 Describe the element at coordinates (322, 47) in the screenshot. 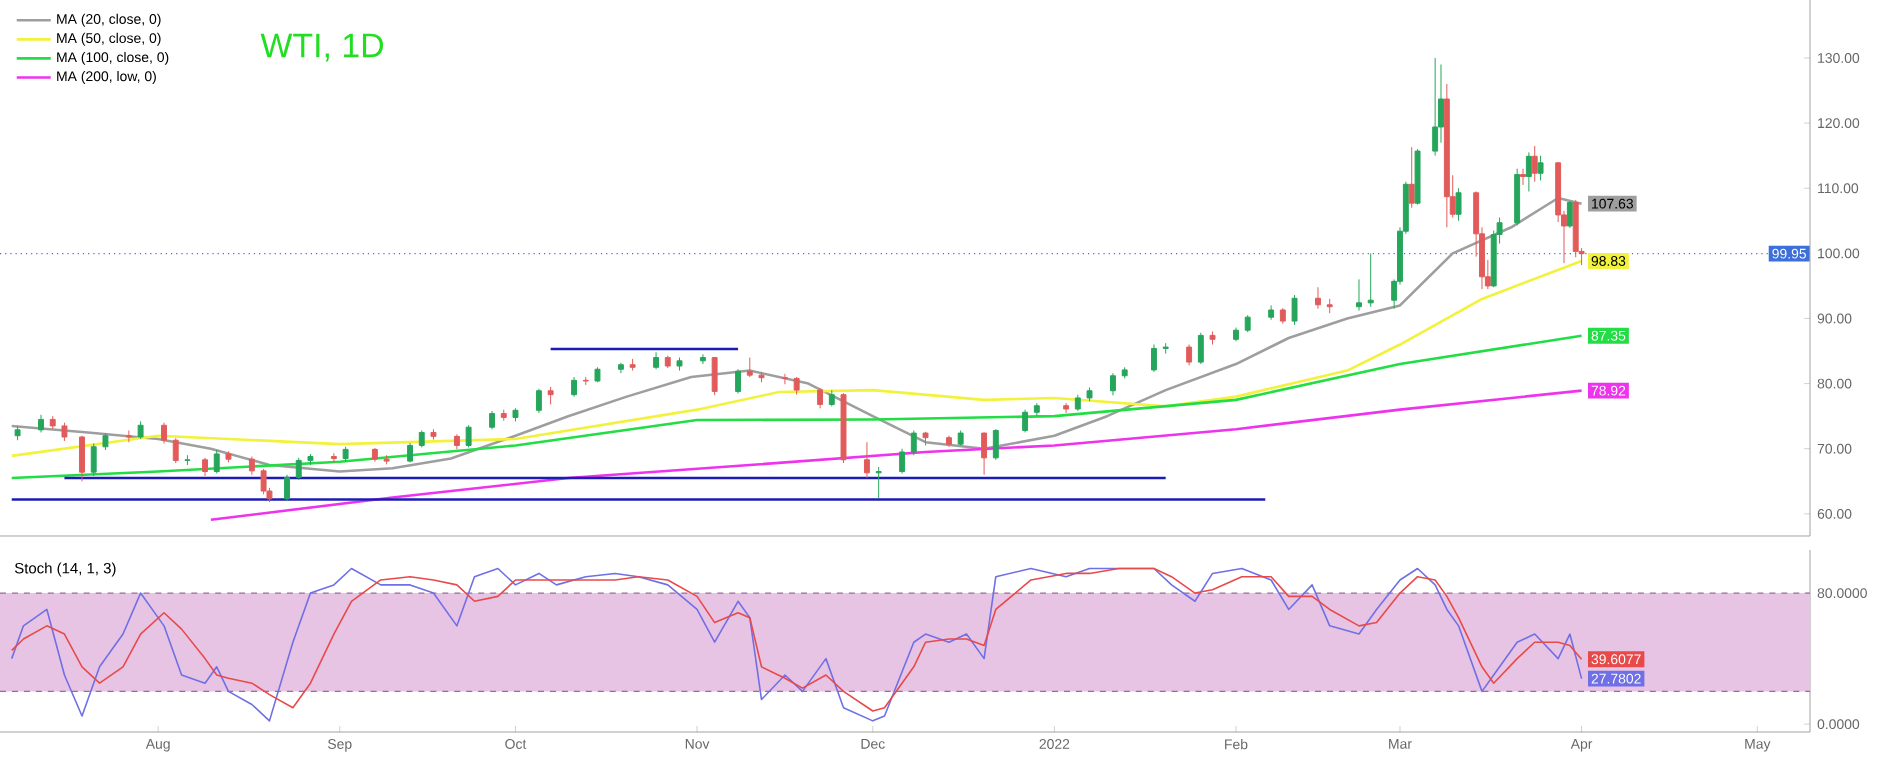

I see `text: WTI, 1D` at that location.